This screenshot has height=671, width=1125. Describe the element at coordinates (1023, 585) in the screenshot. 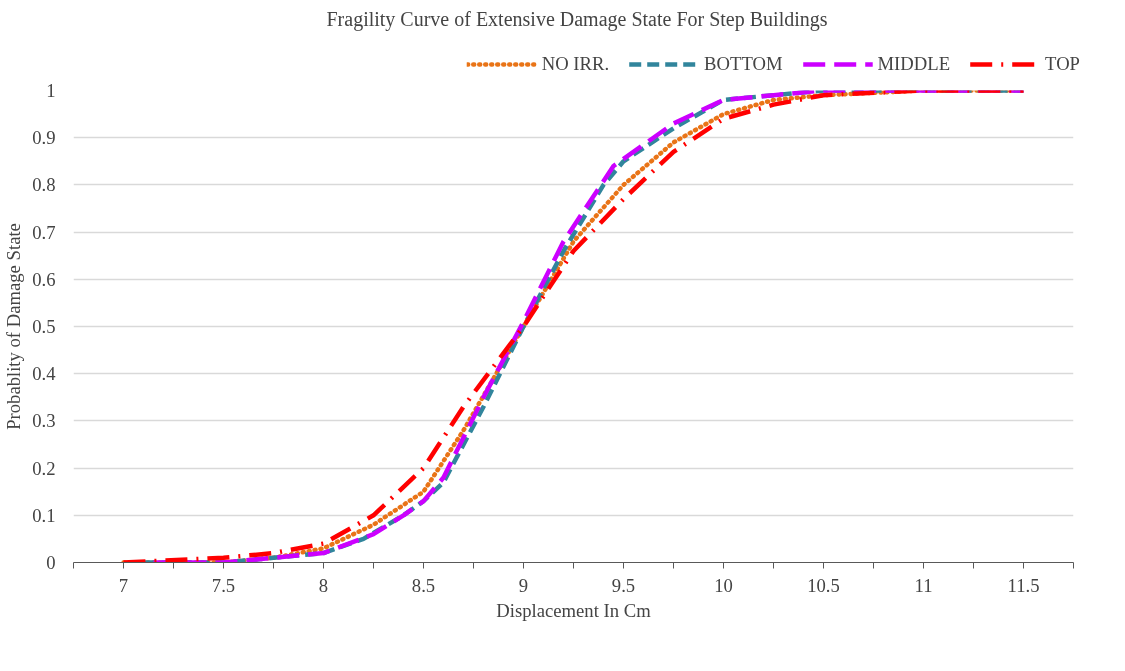

I see `x-tick-label: 11.5` at that location.